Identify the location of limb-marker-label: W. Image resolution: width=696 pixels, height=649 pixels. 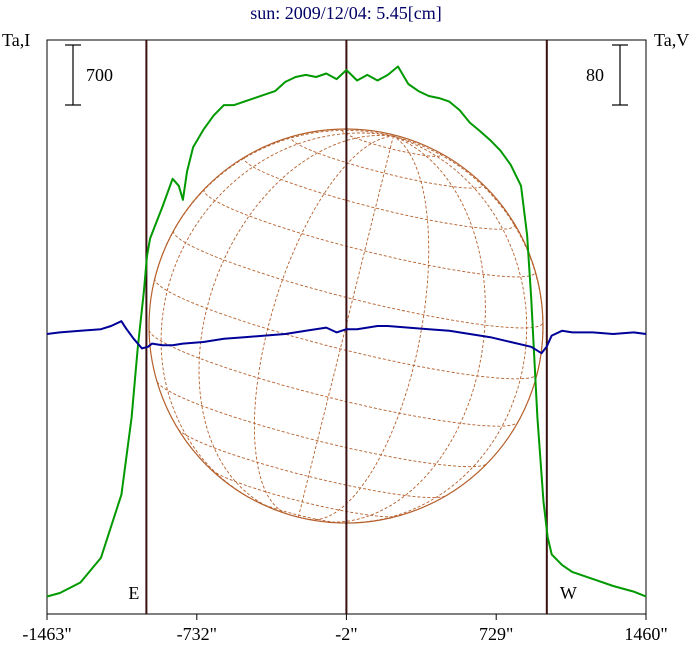
(568, 593).